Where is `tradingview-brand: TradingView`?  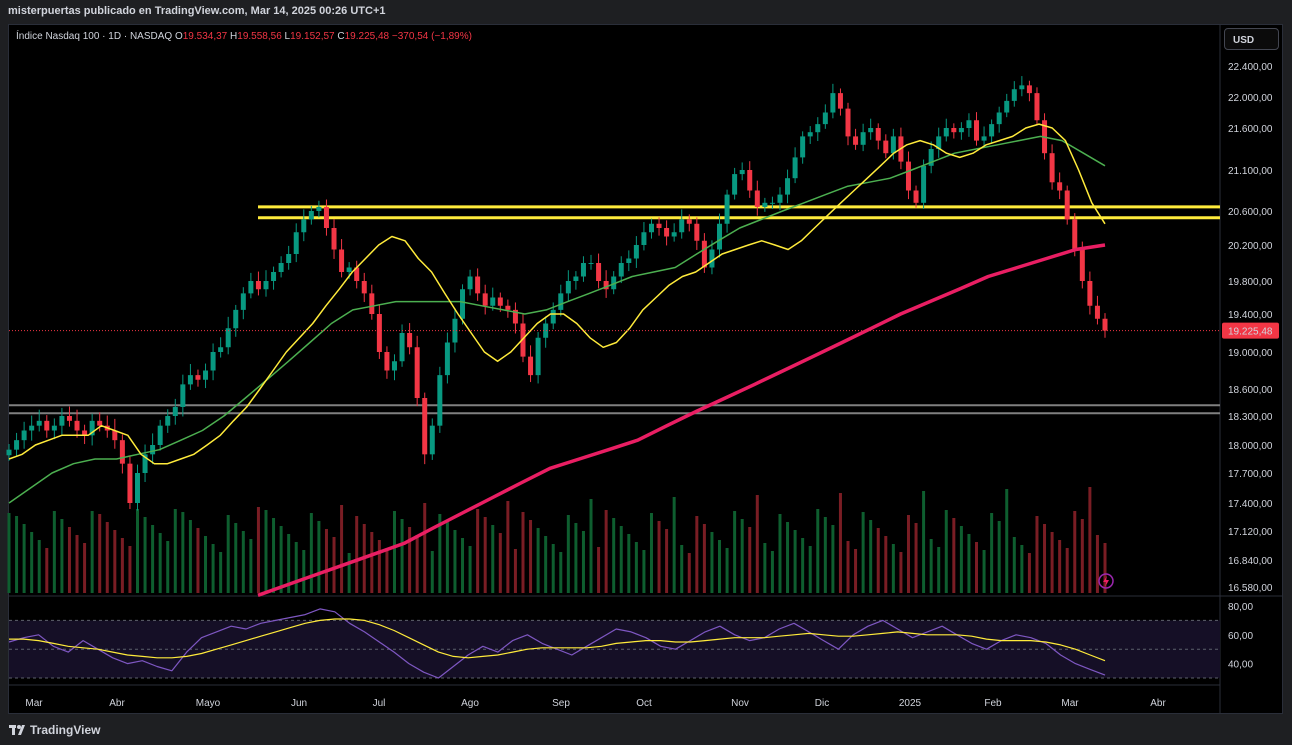 tradingview-brand: TradingView is located at coordinates (54, 730).